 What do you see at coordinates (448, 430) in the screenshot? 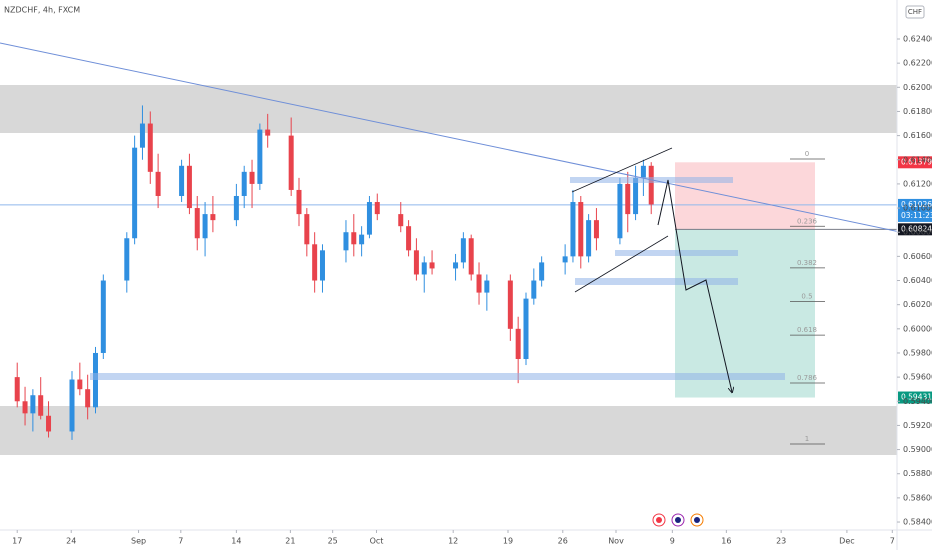
I see `support-zone` at bounding box center [448, 430].